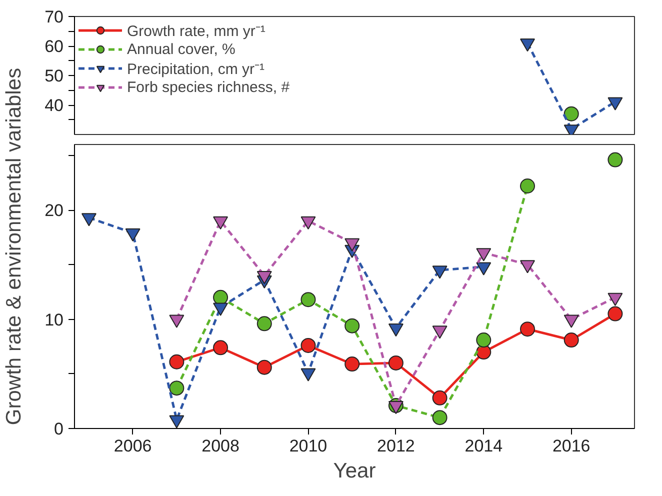  Describe the element at coordinates (59, 429) in the screenshot. I see `y-tick-label: 0` at that location.